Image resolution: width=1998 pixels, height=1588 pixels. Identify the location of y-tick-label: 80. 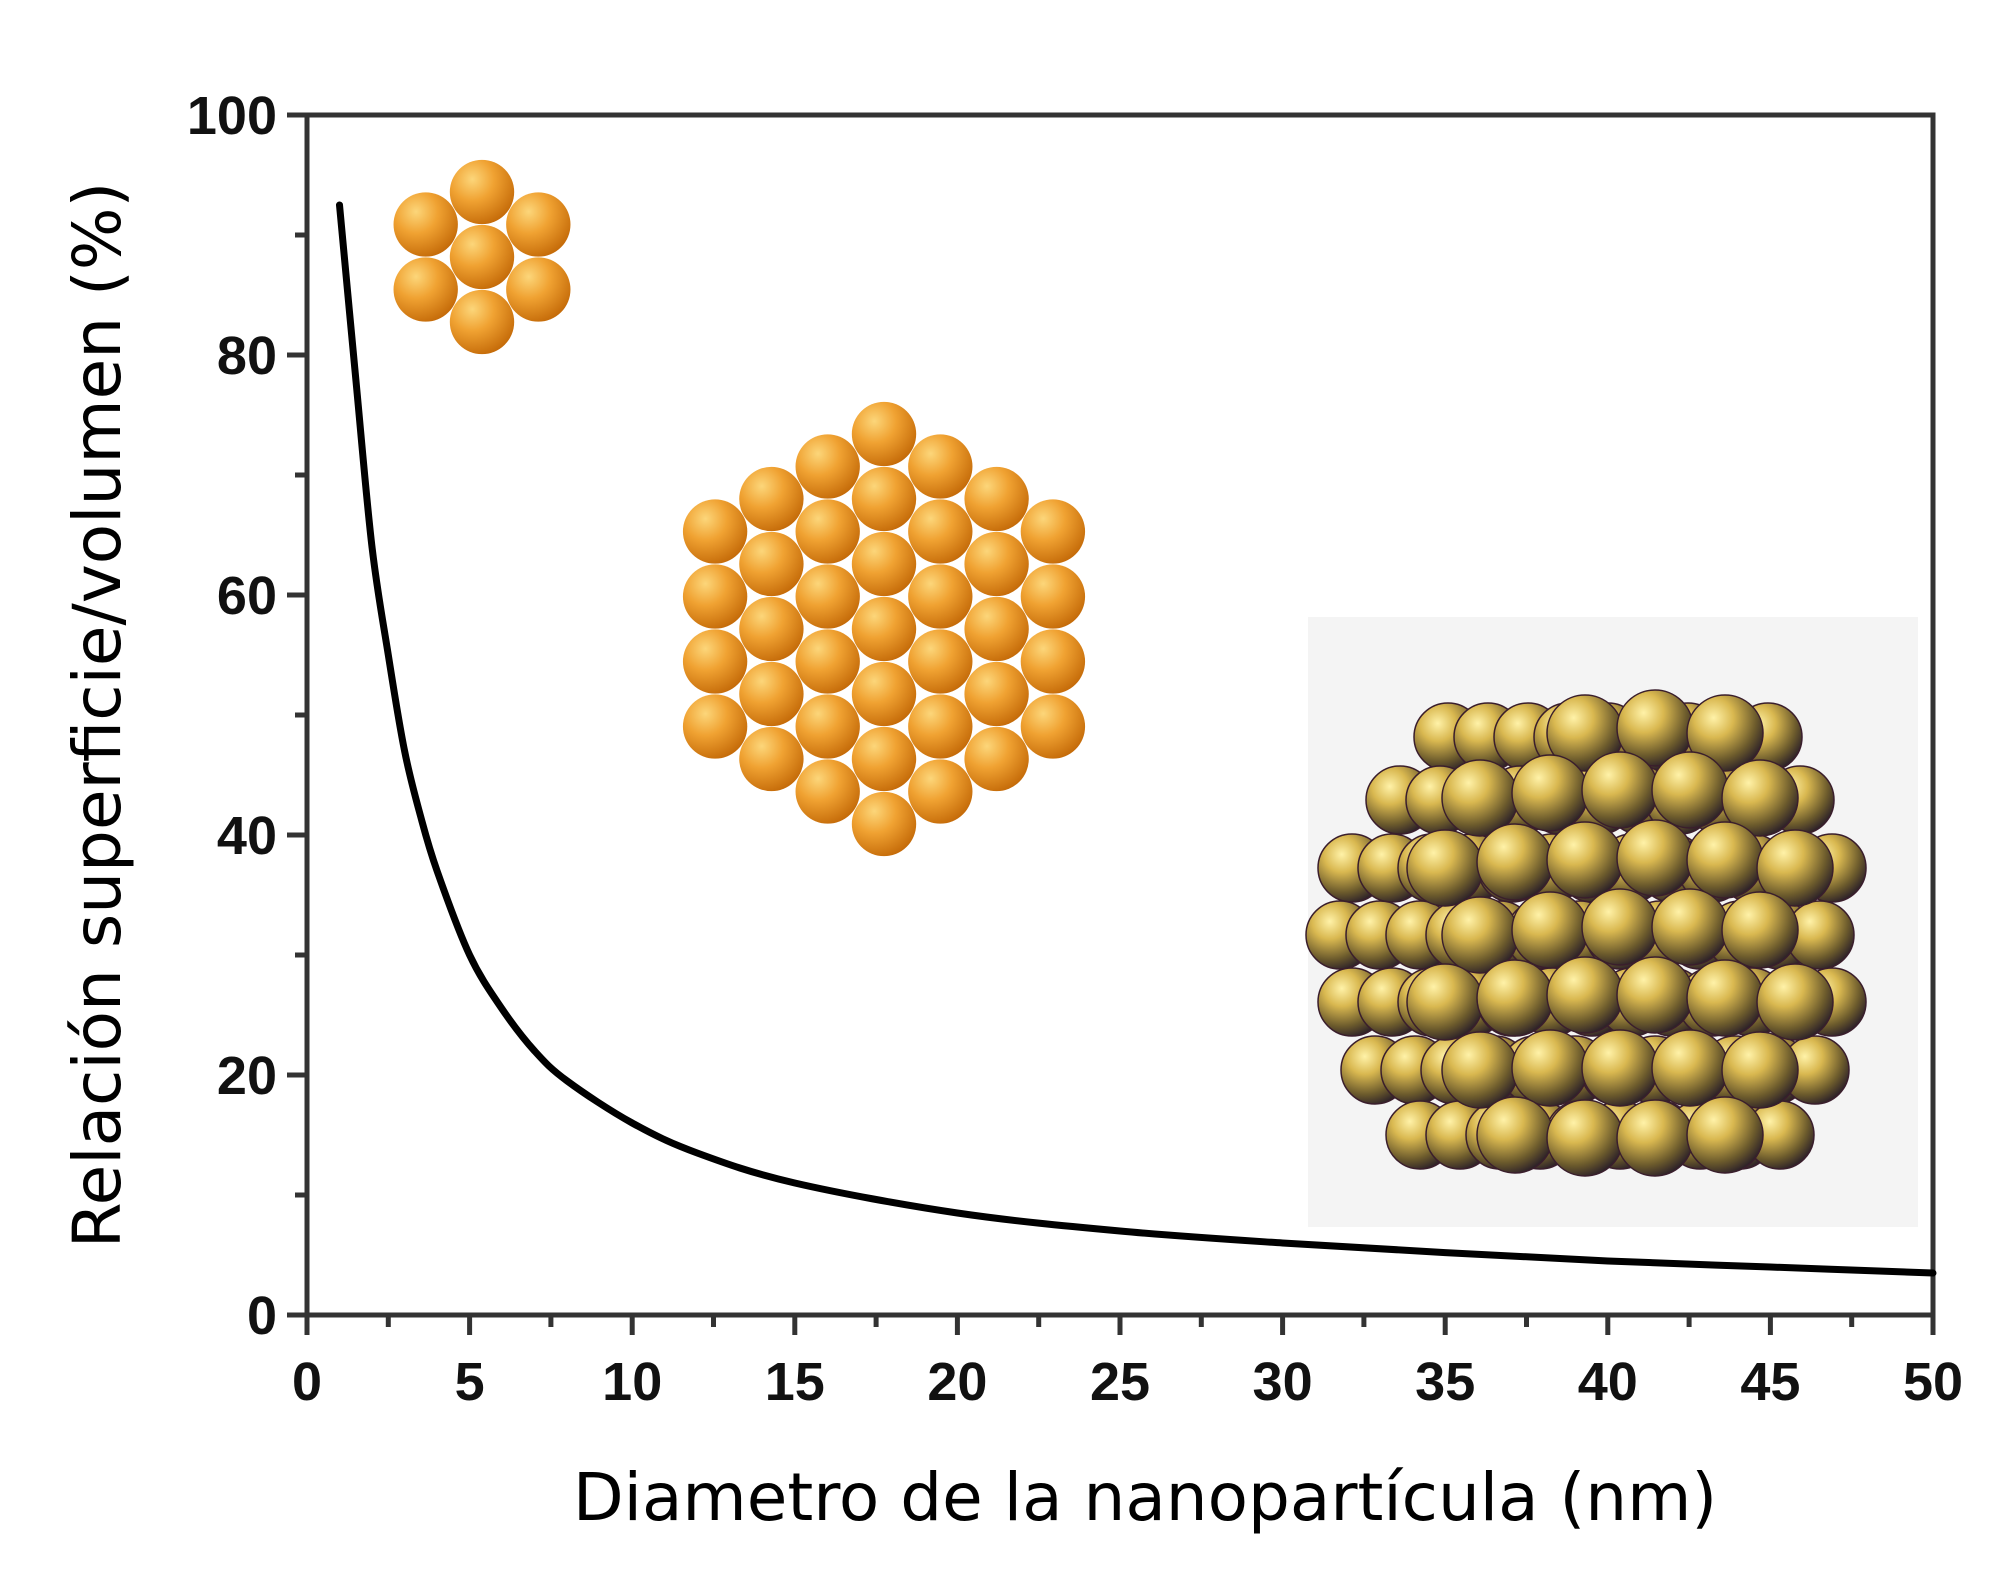
(247, 356).